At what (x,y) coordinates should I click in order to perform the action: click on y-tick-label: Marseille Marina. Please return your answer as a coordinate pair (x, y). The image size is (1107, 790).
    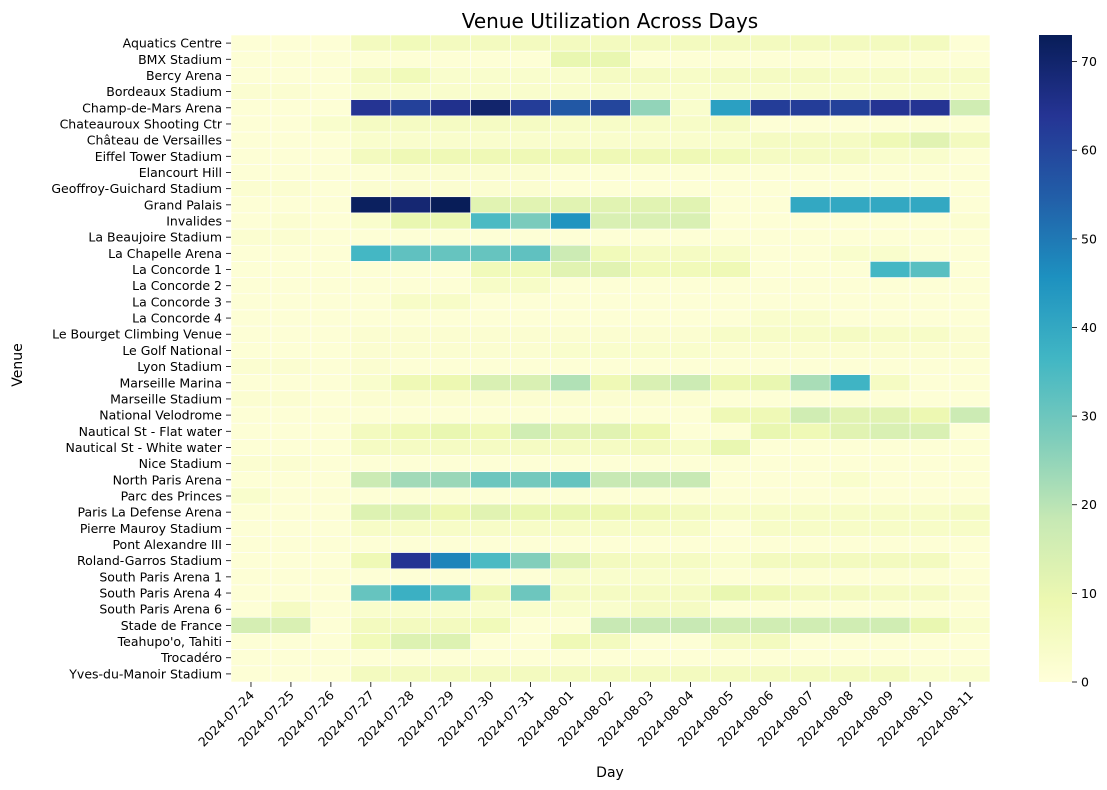
    Looking at the image, I should click on (170, 382).